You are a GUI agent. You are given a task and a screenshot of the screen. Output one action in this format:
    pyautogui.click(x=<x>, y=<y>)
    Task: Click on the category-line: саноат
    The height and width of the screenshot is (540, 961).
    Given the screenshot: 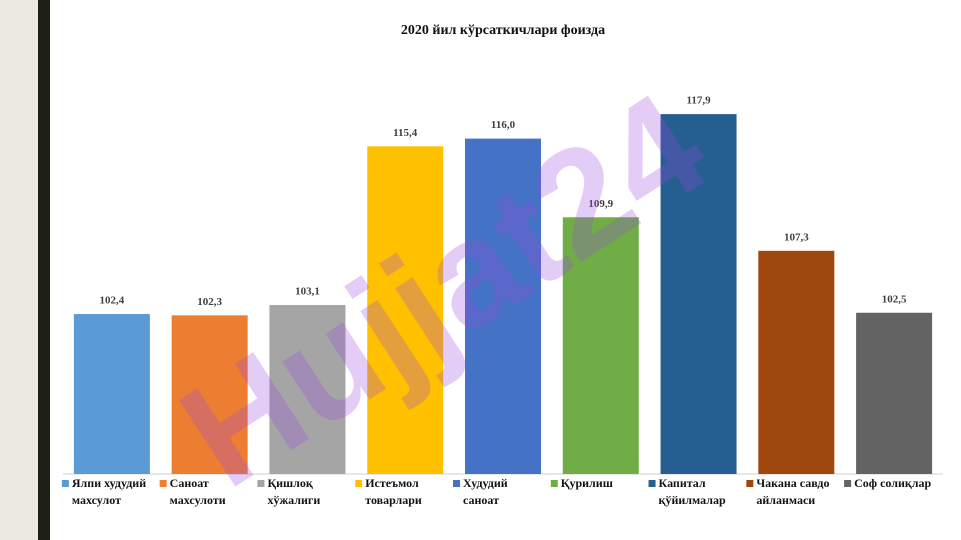 What is the action you would take?
    pyautogui.click(x=481, y=500)
    